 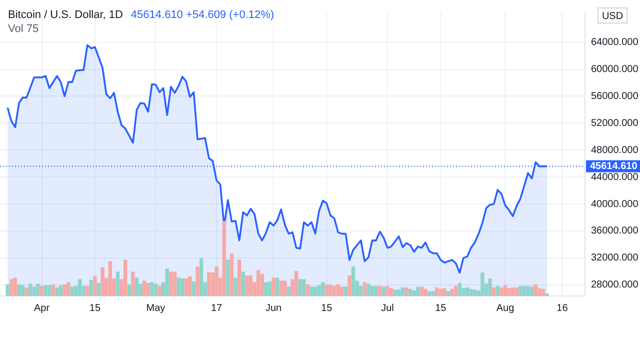 I want to click on y-tick-label: 36000.000, so click(x=615, y=231).